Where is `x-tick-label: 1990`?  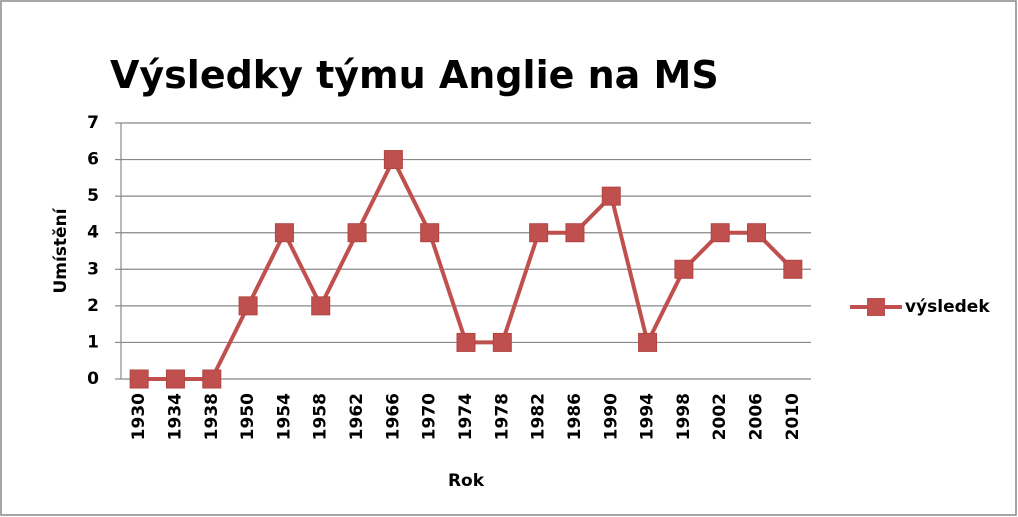
x-tick-label: 1990 is located at coordinates (611, 416).